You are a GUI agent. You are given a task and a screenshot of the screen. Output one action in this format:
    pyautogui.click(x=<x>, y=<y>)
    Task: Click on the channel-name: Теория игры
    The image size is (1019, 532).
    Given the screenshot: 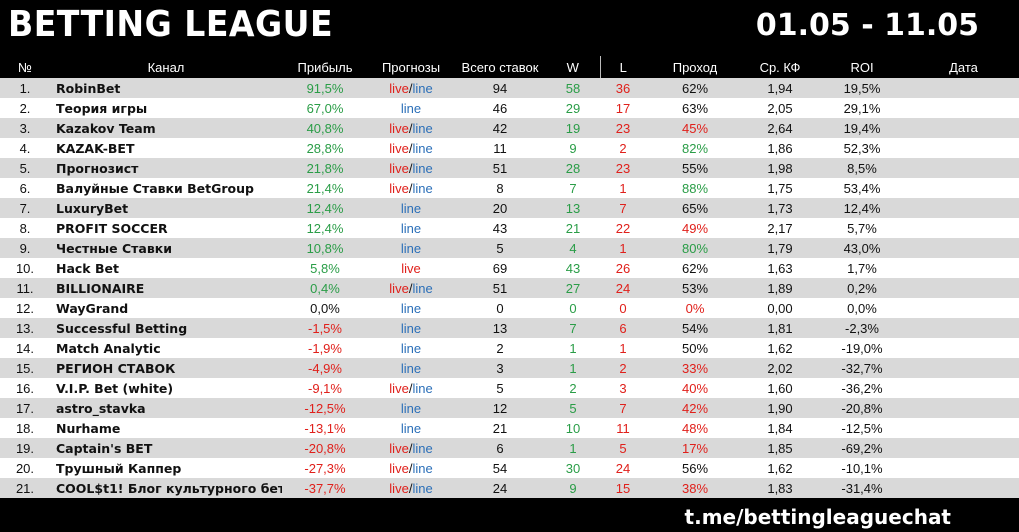 What is the action you would take?
    pyautogui.click(x=166, y=108)
    